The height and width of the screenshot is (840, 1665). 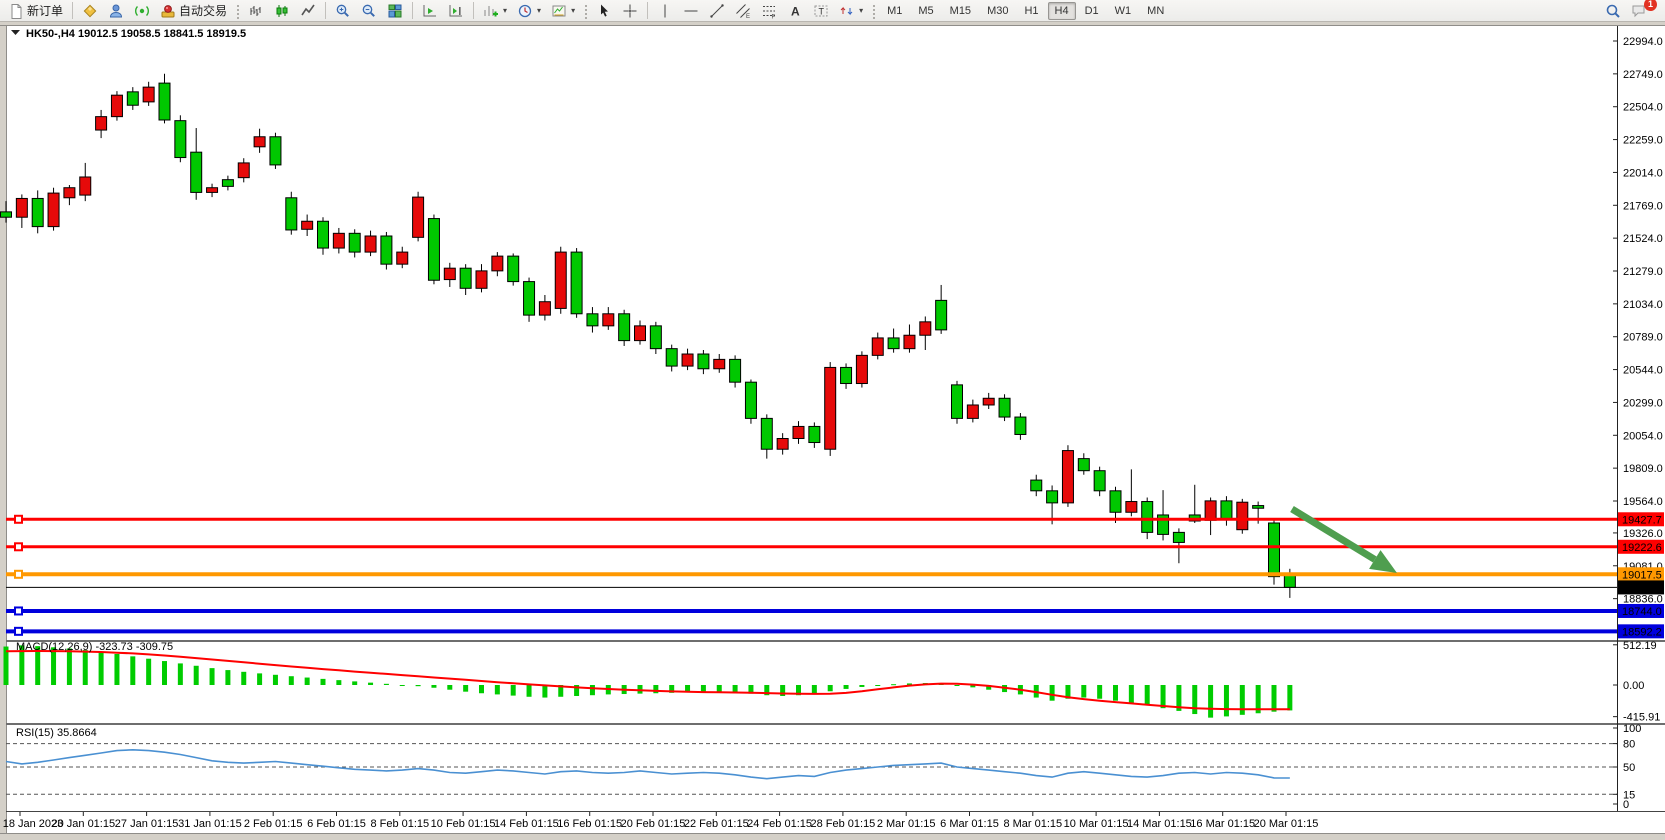 What do you see at coordinates (430, 11) in the screenshot?
I see `auto-scroll-button` at bounding box center [430, 11].